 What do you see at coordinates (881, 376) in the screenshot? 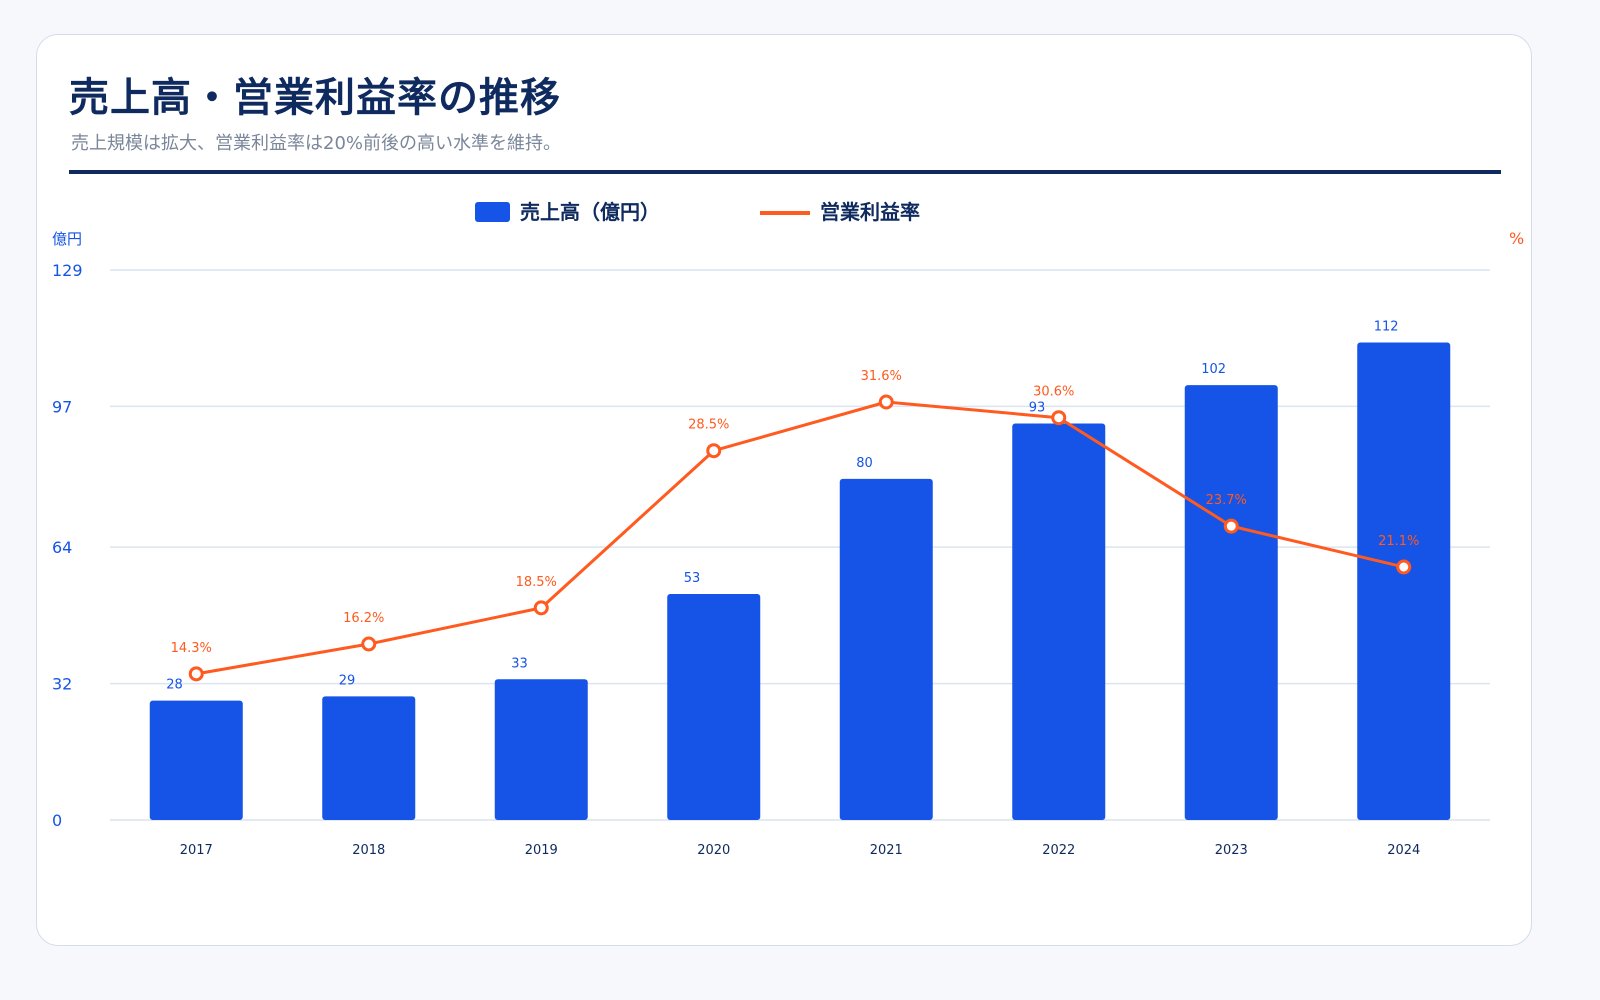
I see `margin-value-label: 31.6%` at bounding box center [881, 376].